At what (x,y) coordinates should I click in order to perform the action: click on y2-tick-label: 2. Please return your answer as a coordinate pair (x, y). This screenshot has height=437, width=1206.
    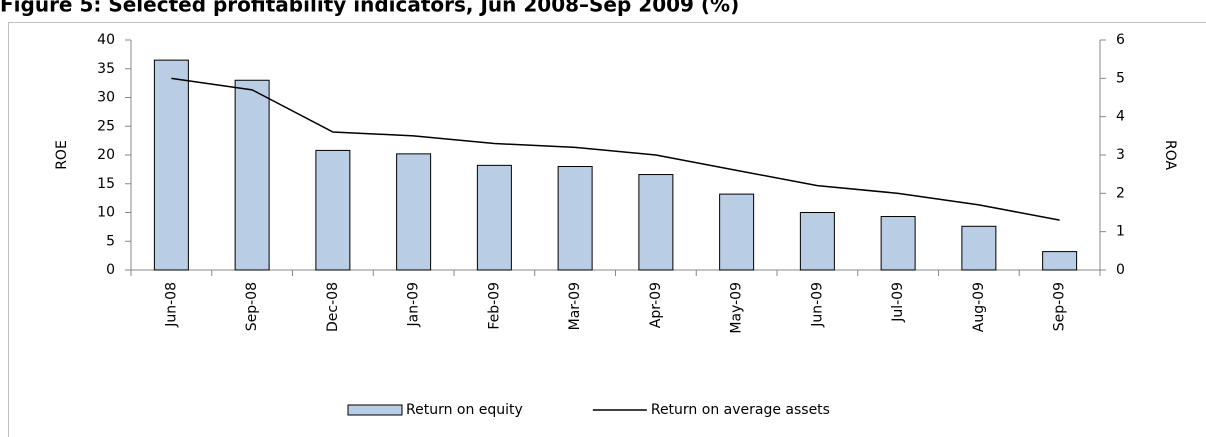
    Looking at the image, I should click on (1120, 193).